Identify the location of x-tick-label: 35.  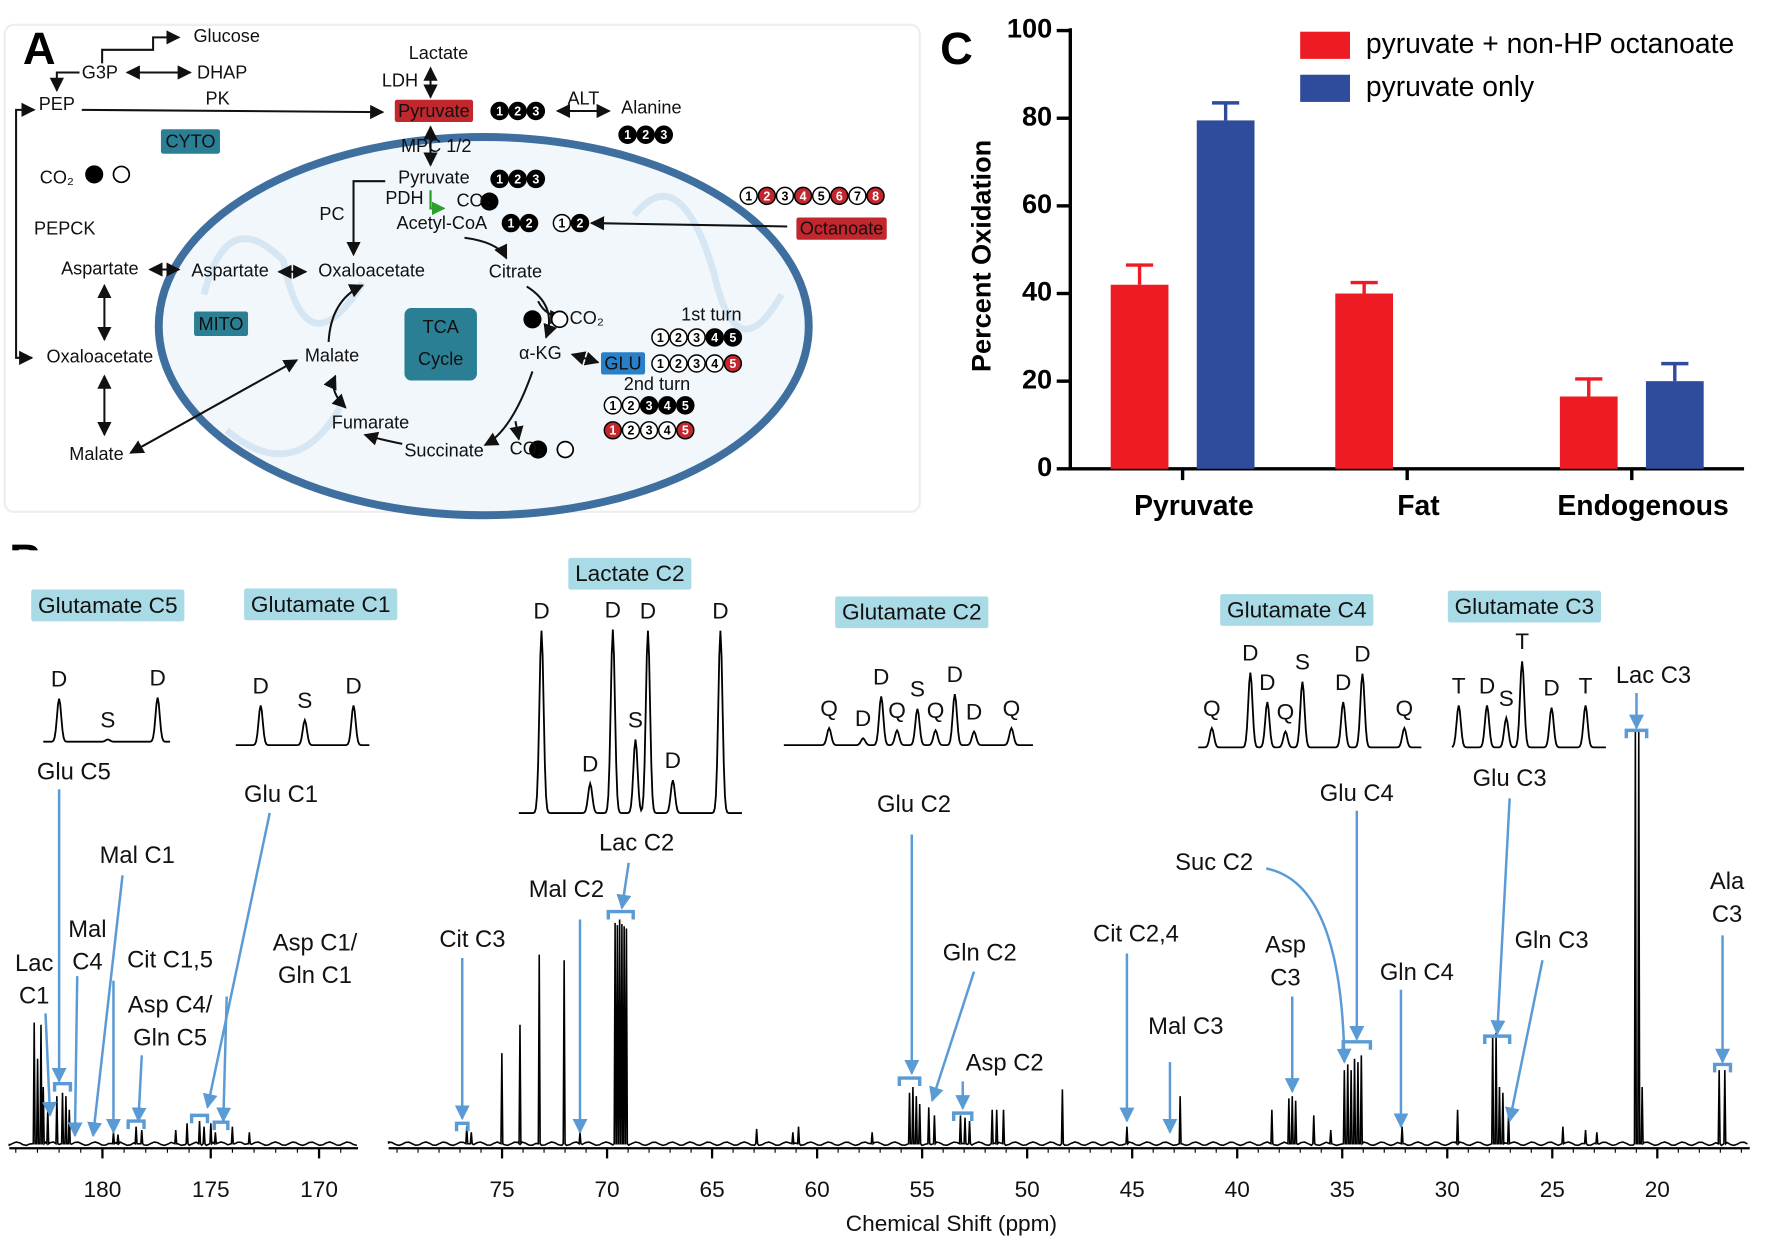
(1342, 1189).